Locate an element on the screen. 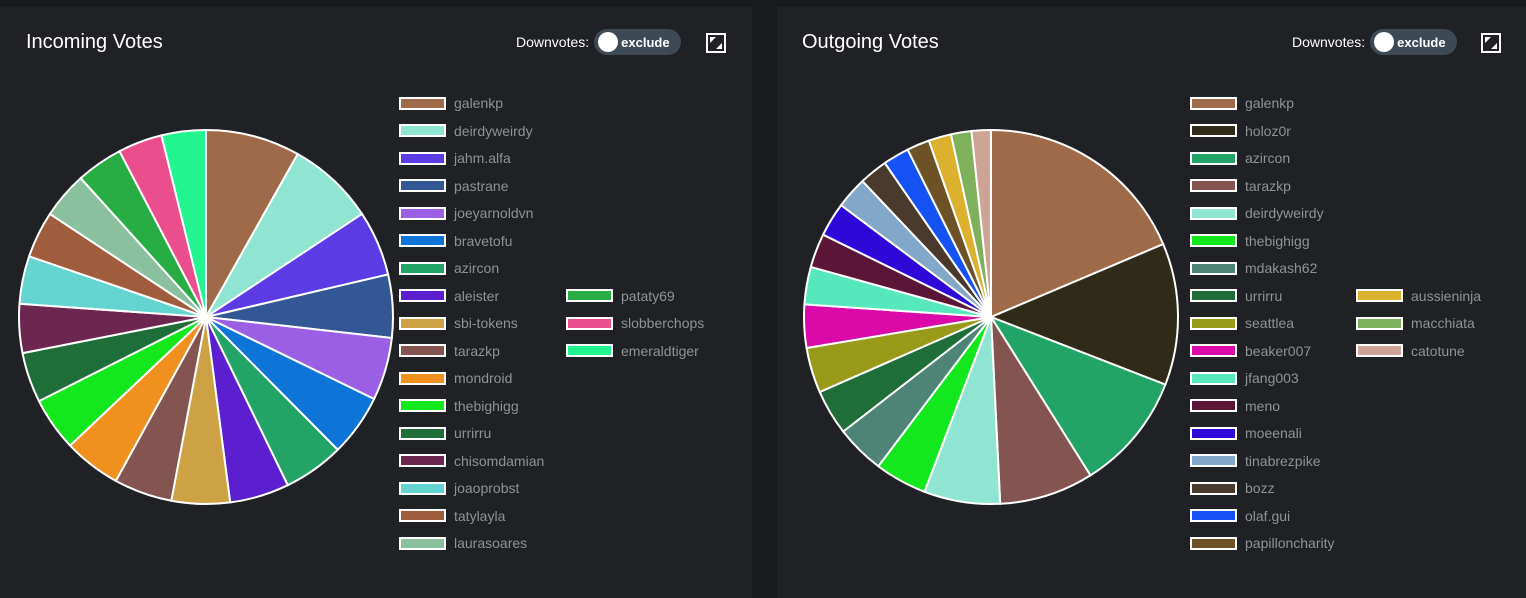  legend-item-papilloncharity: papilloncharity is located at coordinates (1262, 543).